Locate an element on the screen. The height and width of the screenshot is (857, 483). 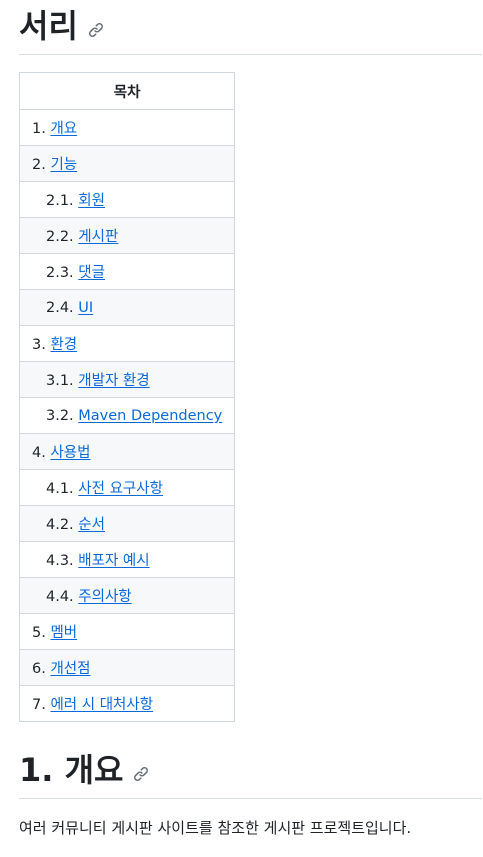
toc-row: 4.4. 주의사항 is located at coordinates (127, 595).